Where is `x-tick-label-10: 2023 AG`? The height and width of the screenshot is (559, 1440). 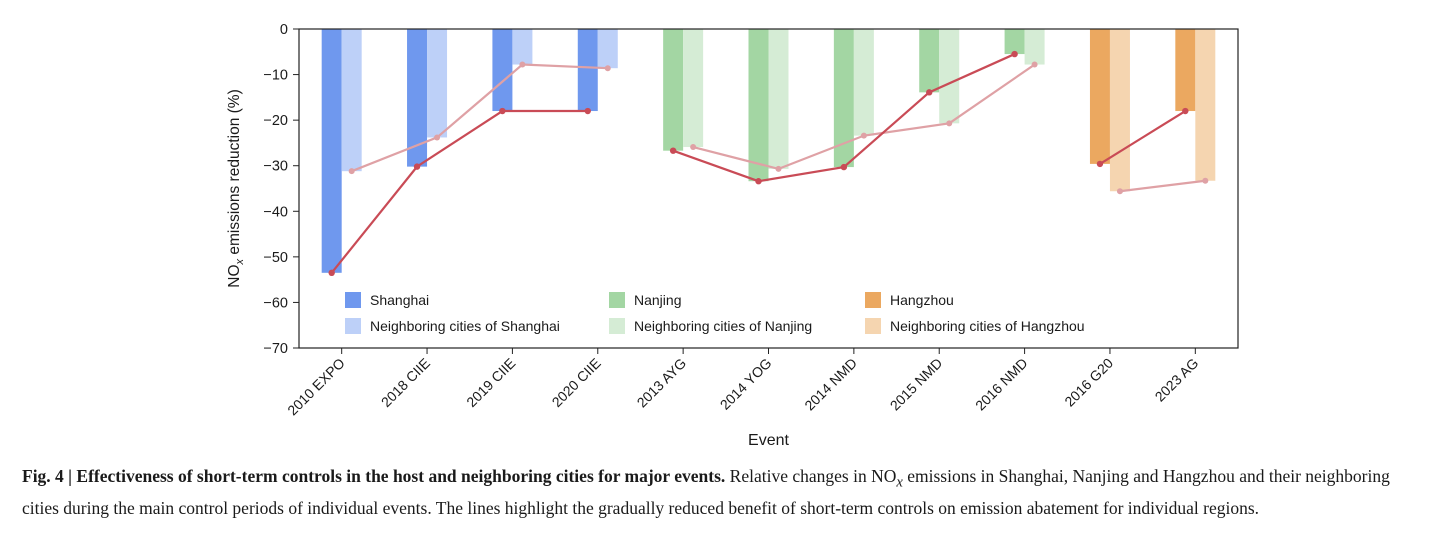 x-tick-label-10: 2023 AG is located at coordinates (1177, 380).